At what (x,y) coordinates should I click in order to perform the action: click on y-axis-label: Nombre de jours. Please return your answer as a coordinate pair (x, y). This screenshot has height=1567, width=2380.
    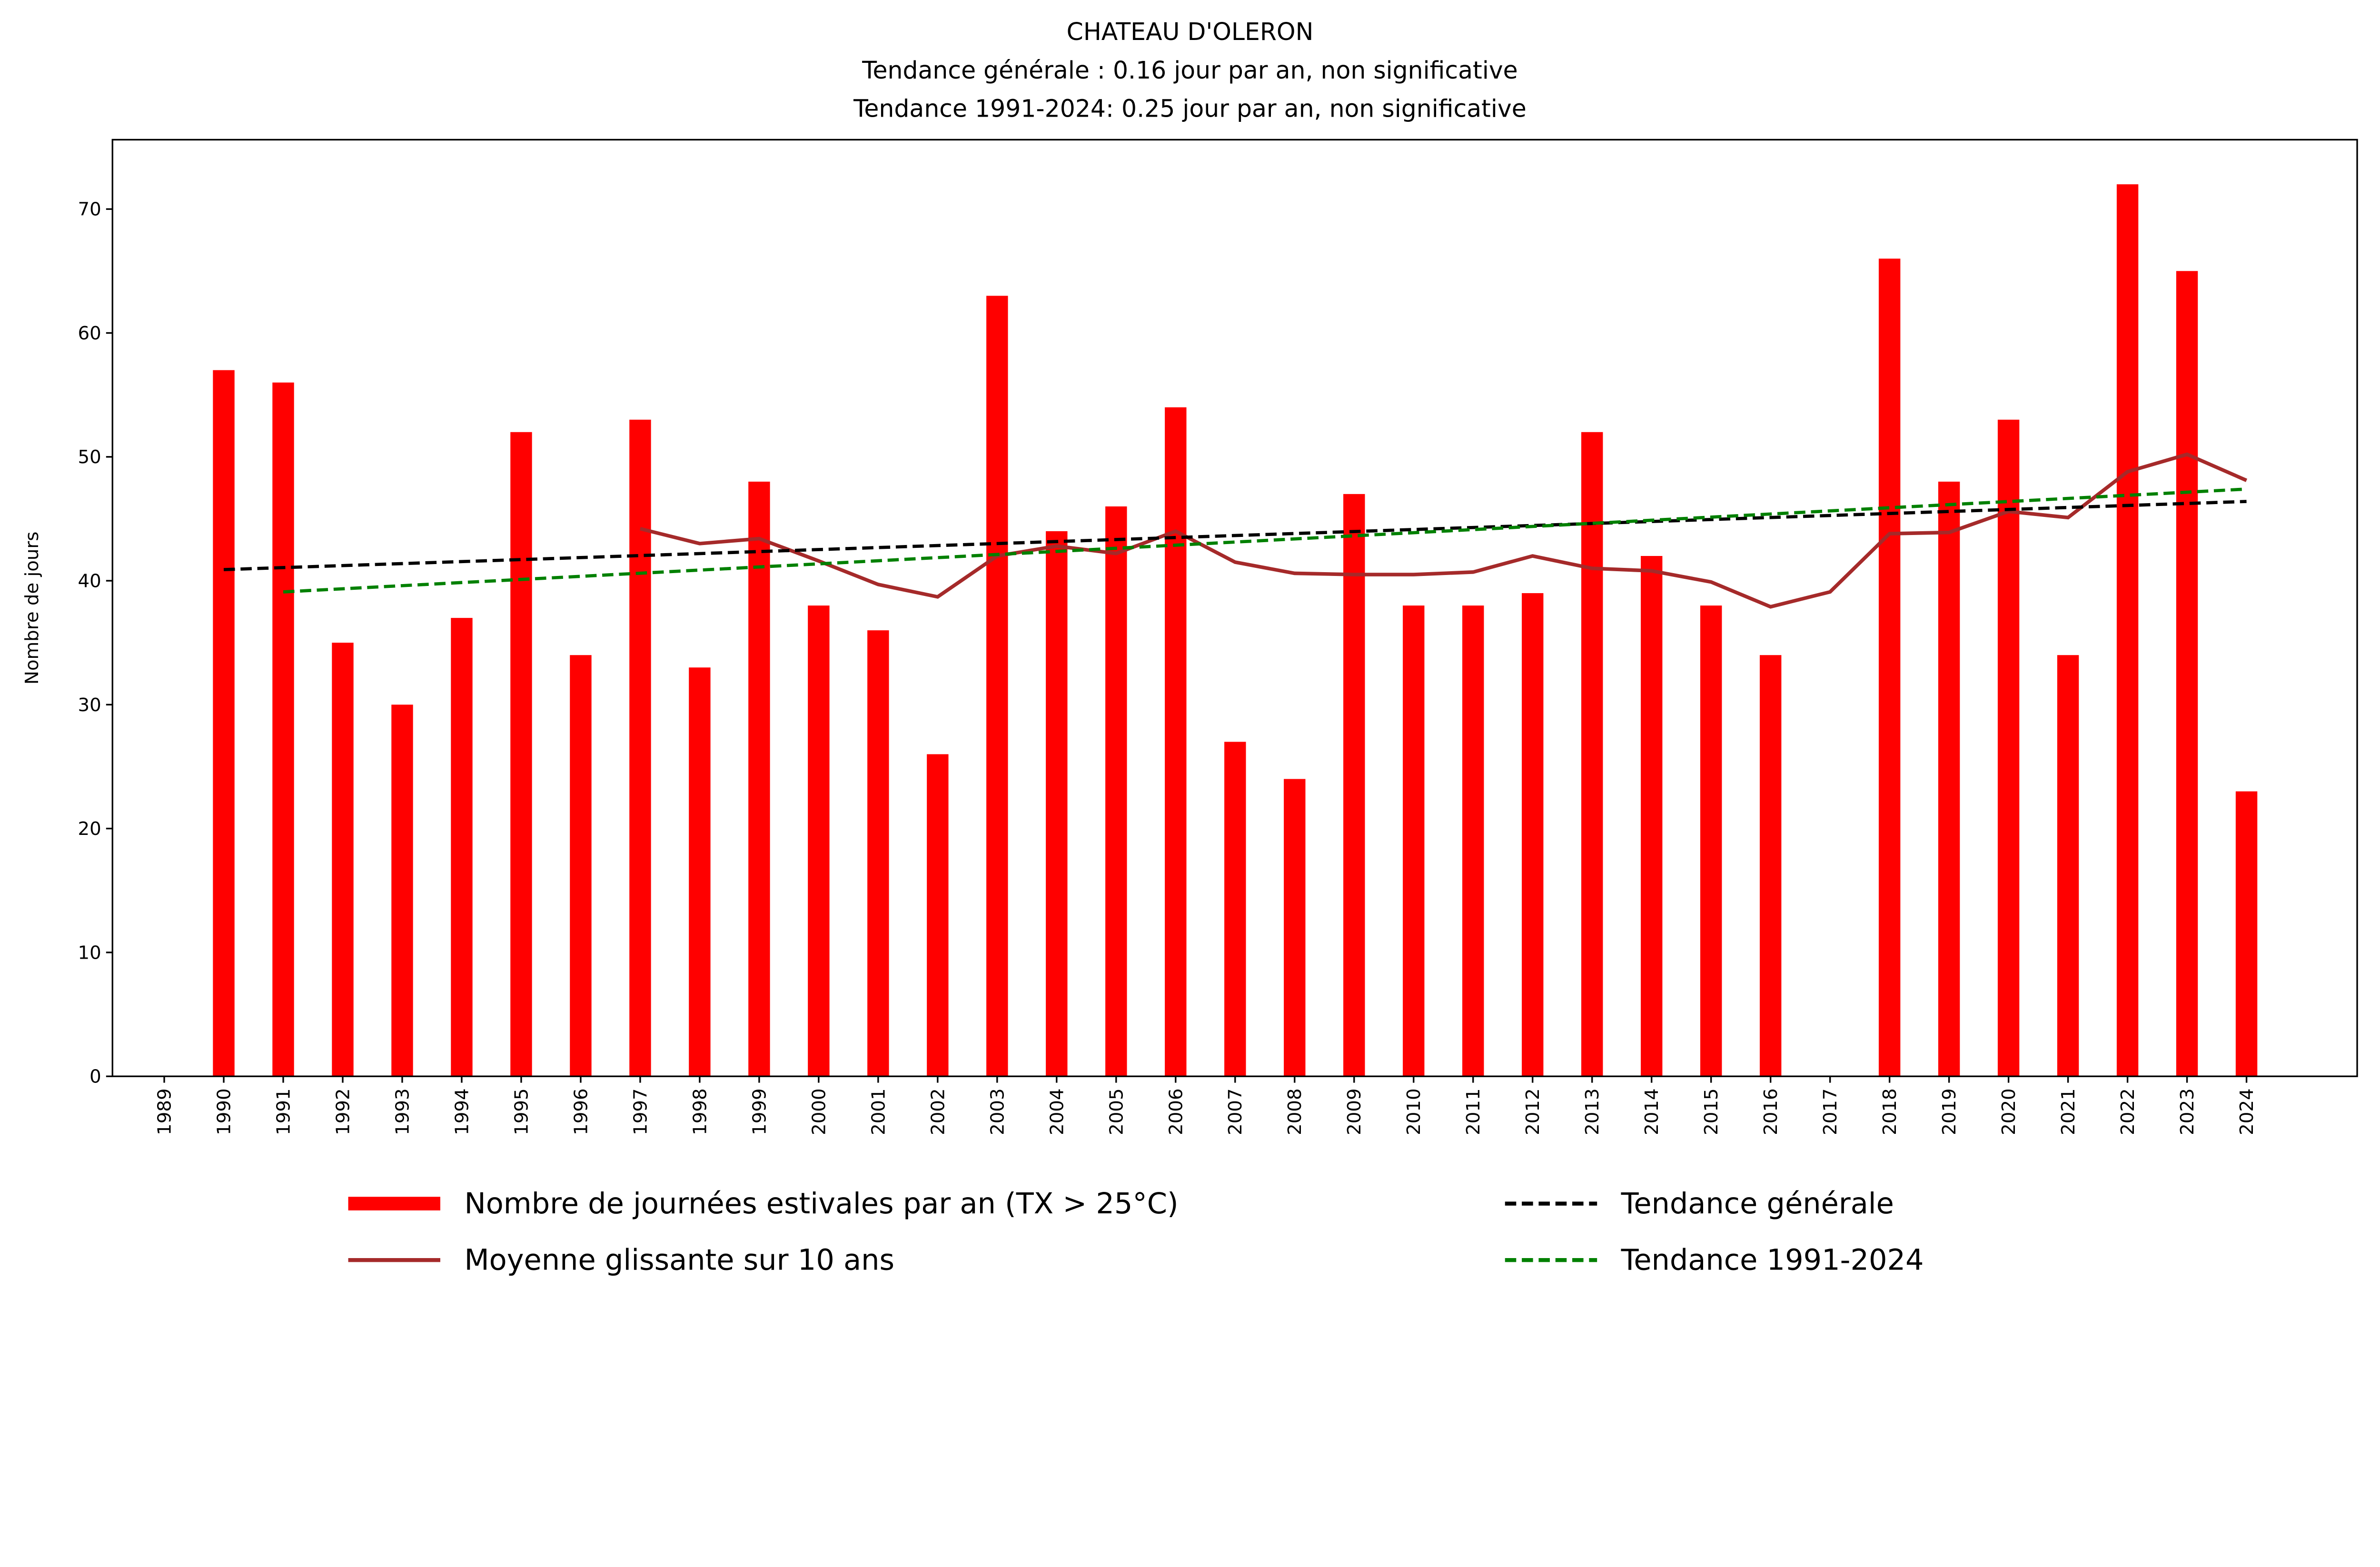
    Looking at the image, I should click on (32, 608).